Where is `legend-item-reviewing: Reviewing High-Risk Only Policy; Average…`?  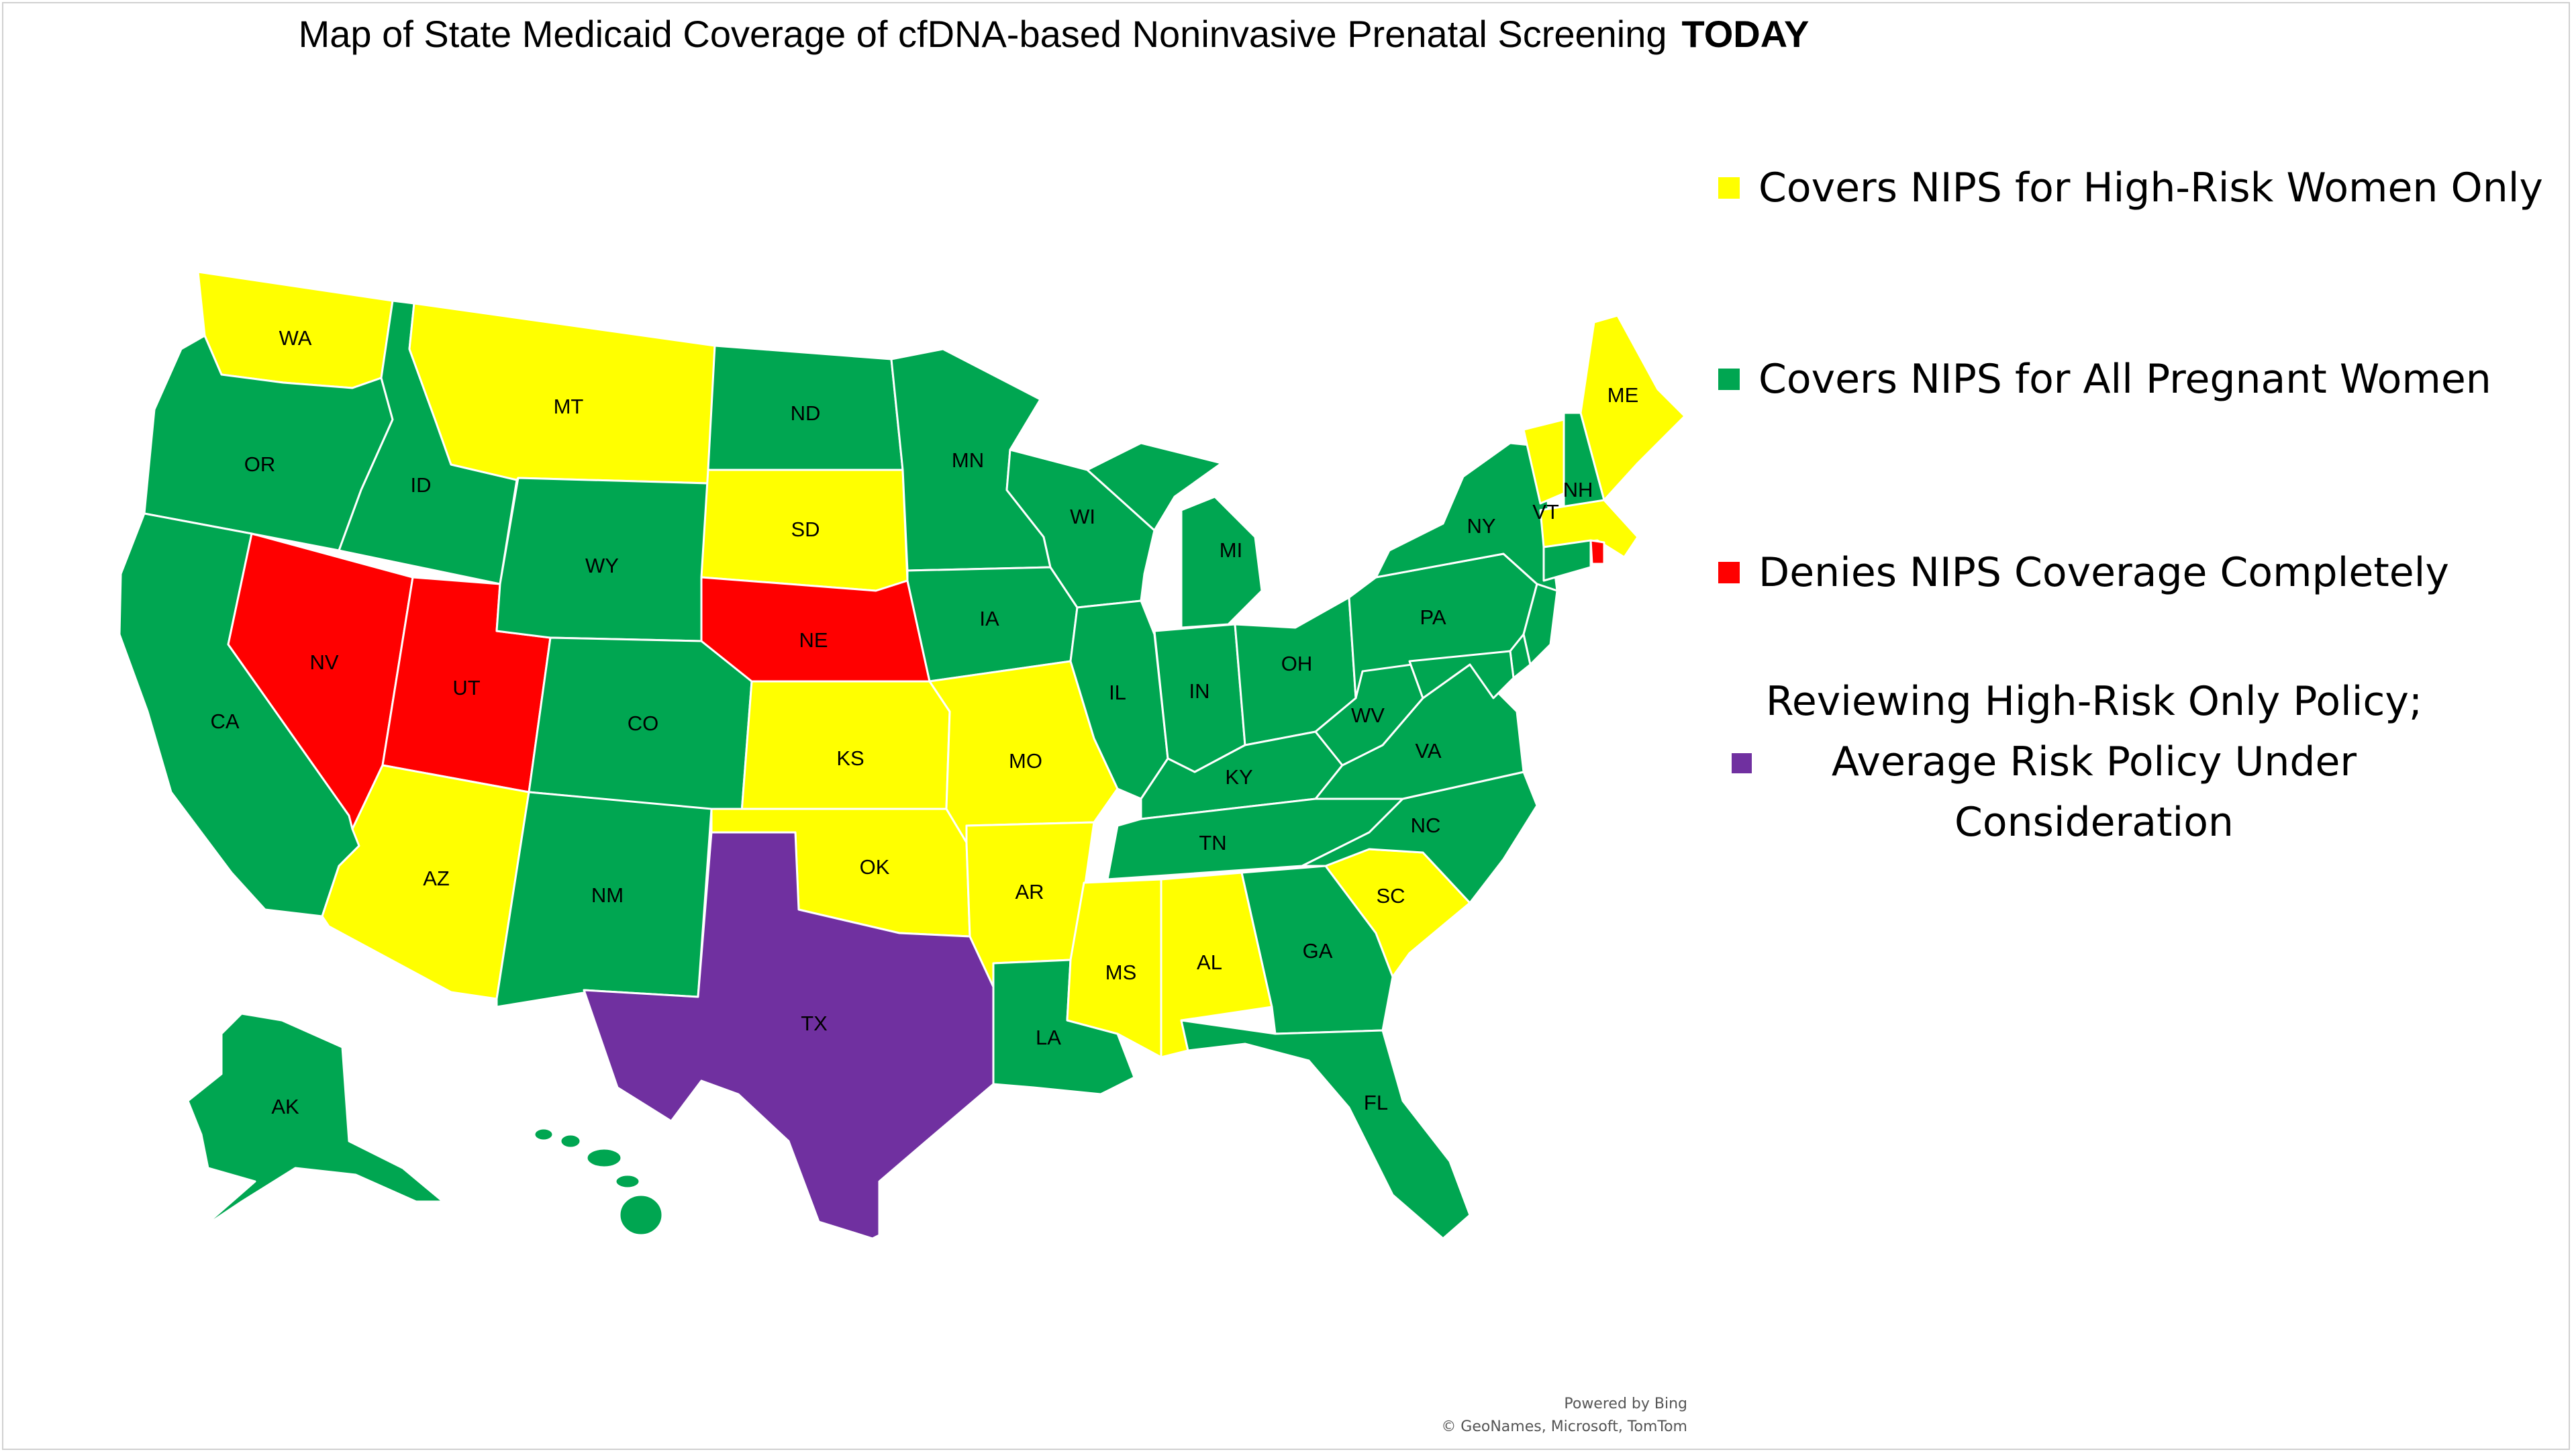
legend-item-reviewing: Reviewing High-Risk Only Policy; Average… is located at coordinates (2094, 762).